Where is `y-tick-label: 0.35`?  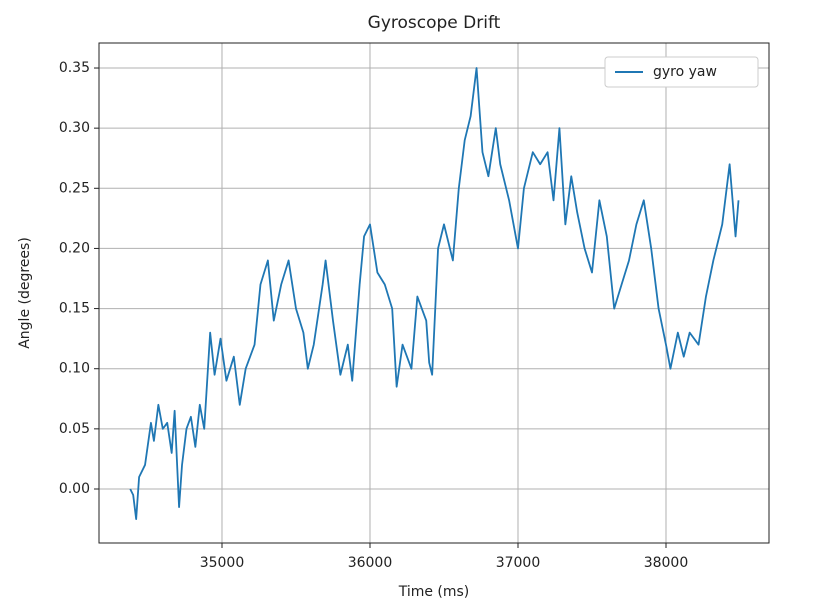
y-tick-label: 0.35 is located at coordinates (74, 68).